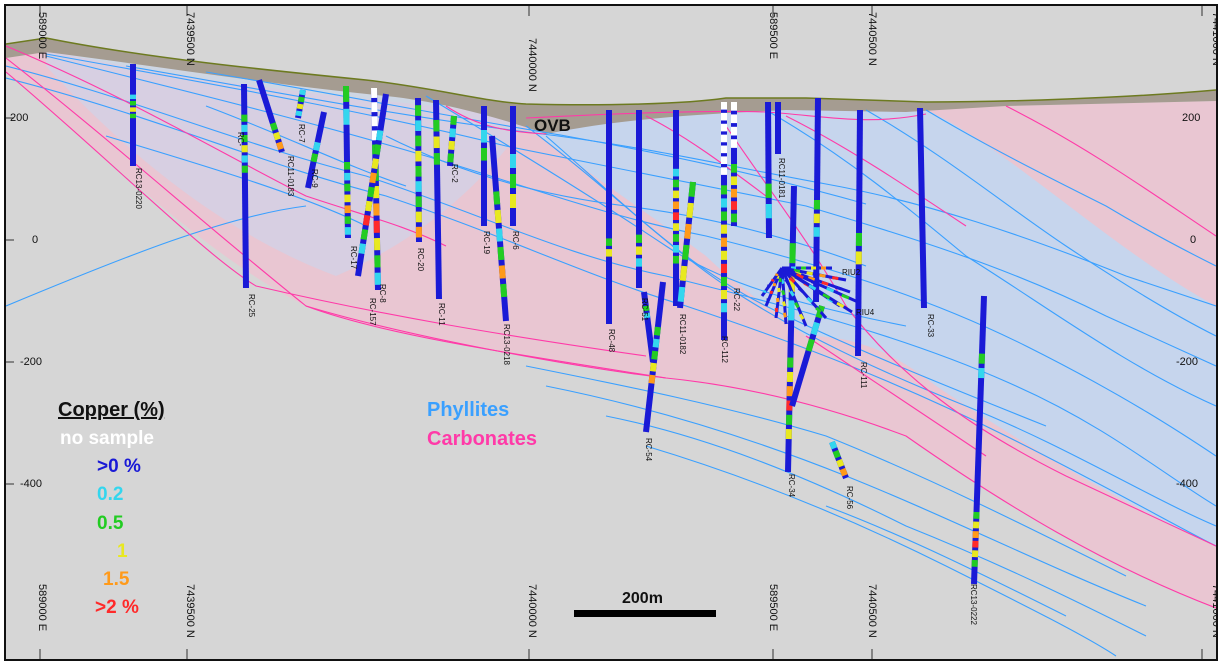 Image resolution: width=1222 pixels, height=665 pixels. I want to click on drillhole-label: RC-111, so click(863, 375).